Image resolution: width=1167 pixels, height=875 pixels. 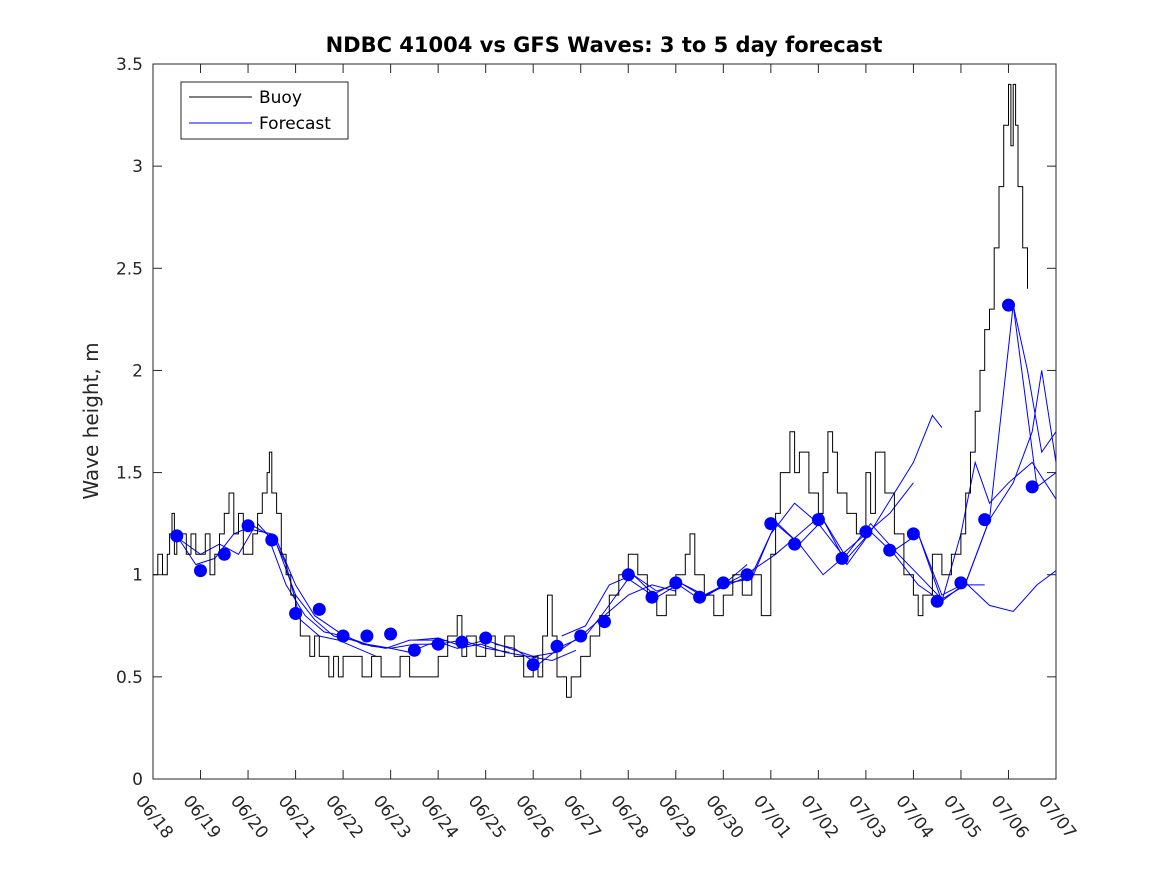 What do you see at coordinates (280, 98) in the screenshot?
I see `legend-label-buoy: Buoy` at bounding box center [280, 98].